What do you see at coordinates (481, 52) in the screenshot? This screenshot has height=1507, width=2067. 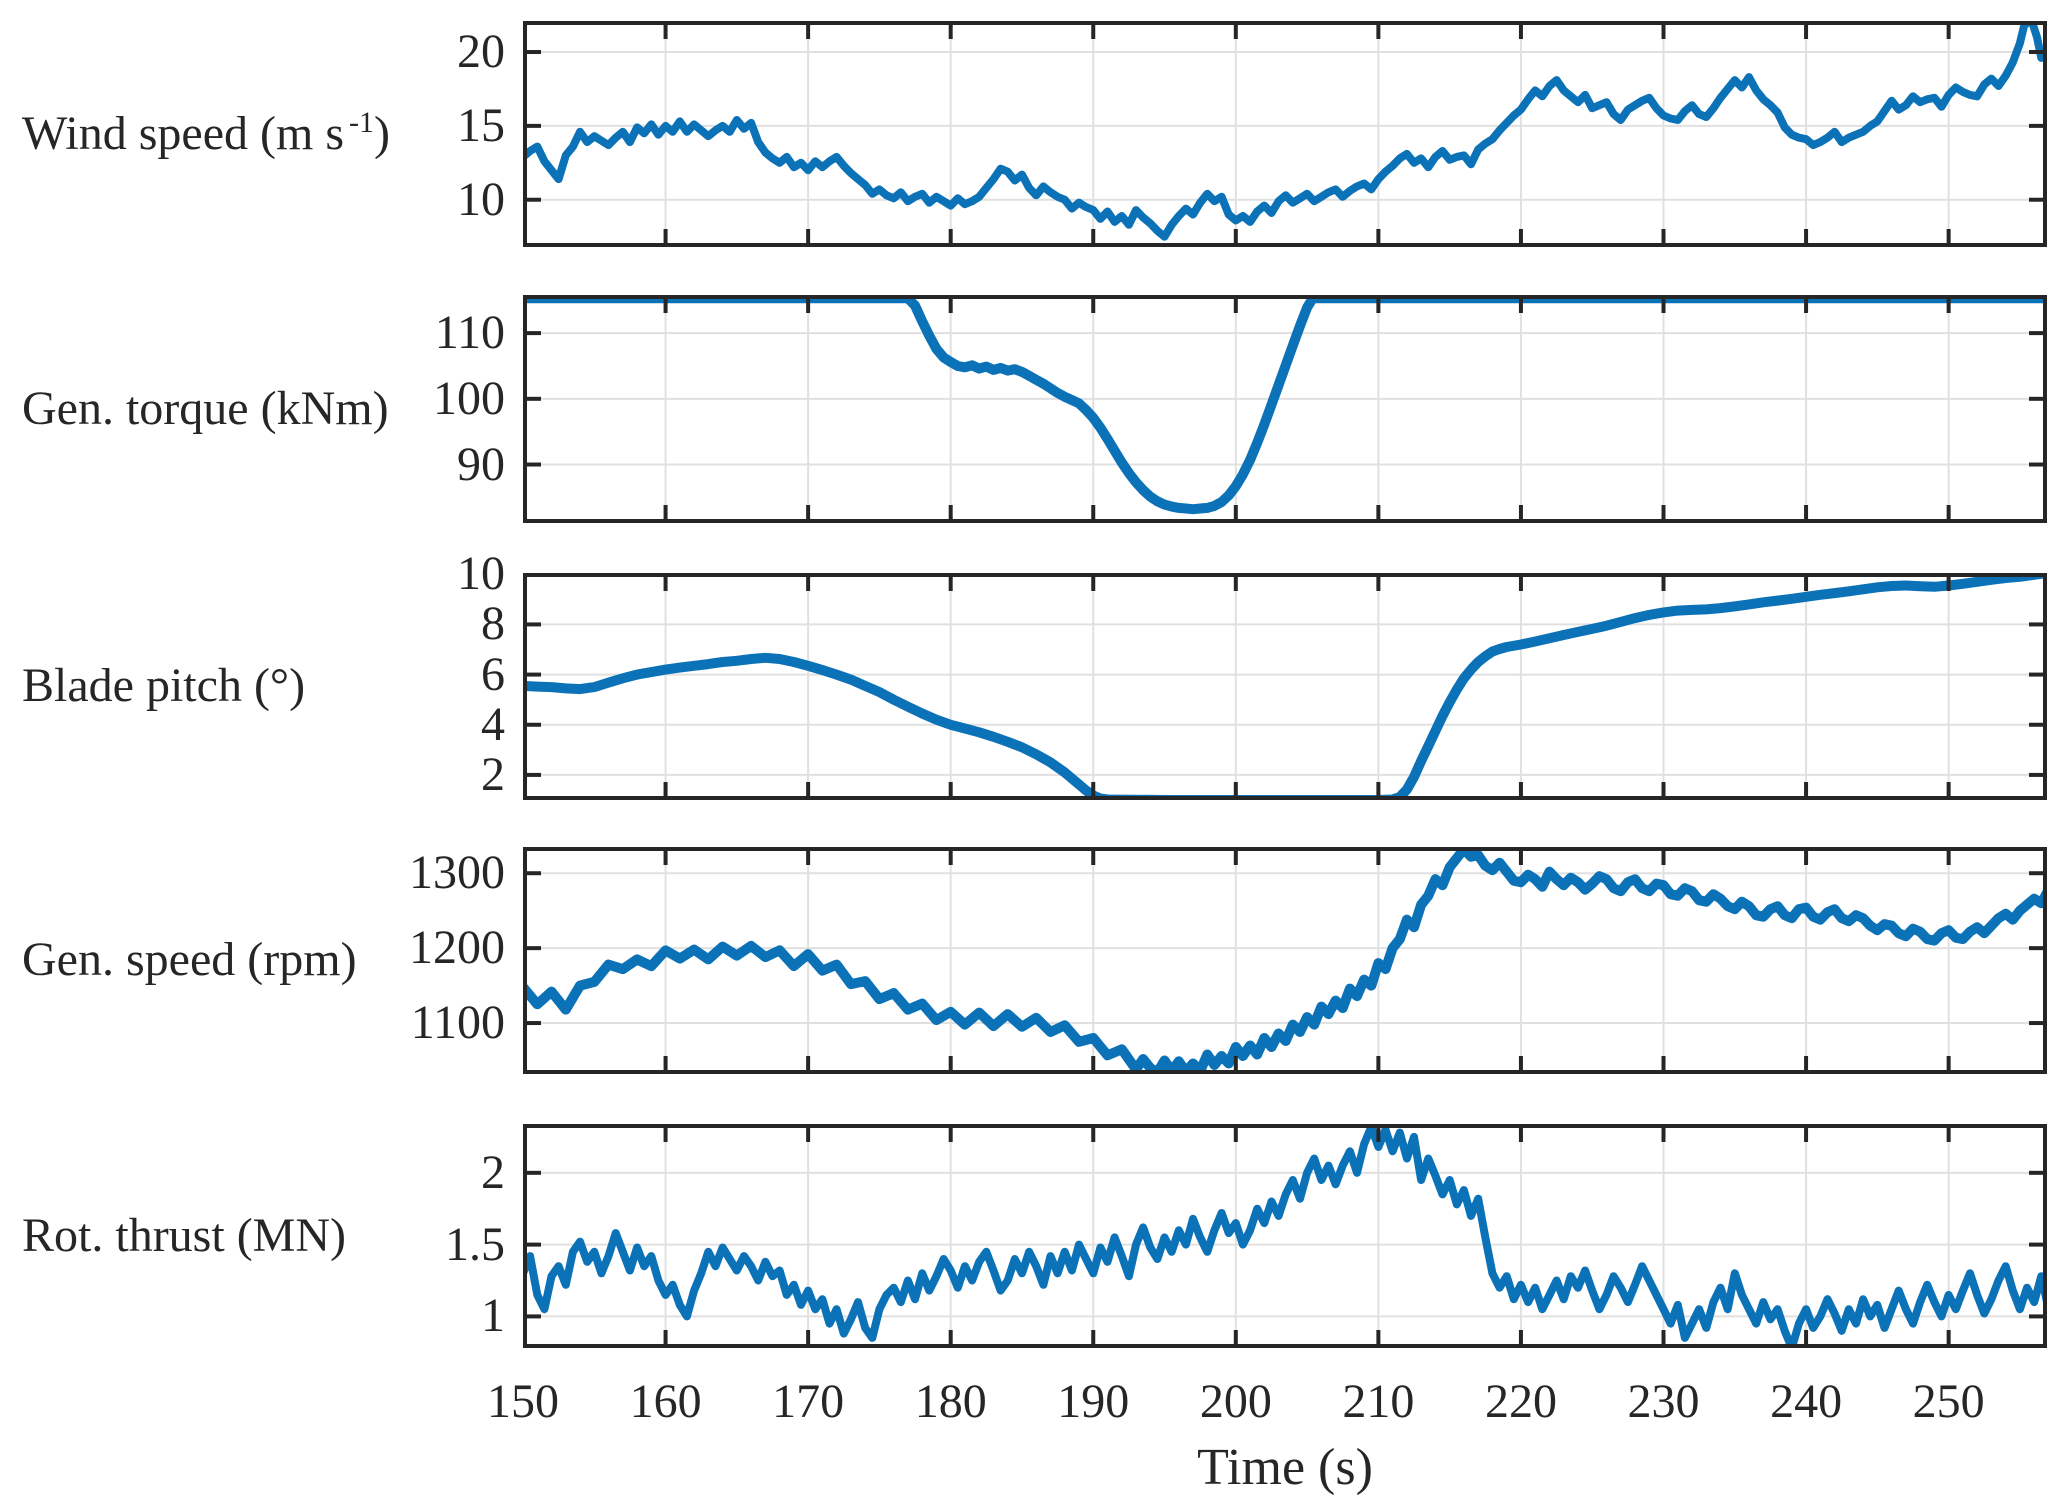 I see `wind-speed-y-tick-label: 20` at bounding box center [481, 52].